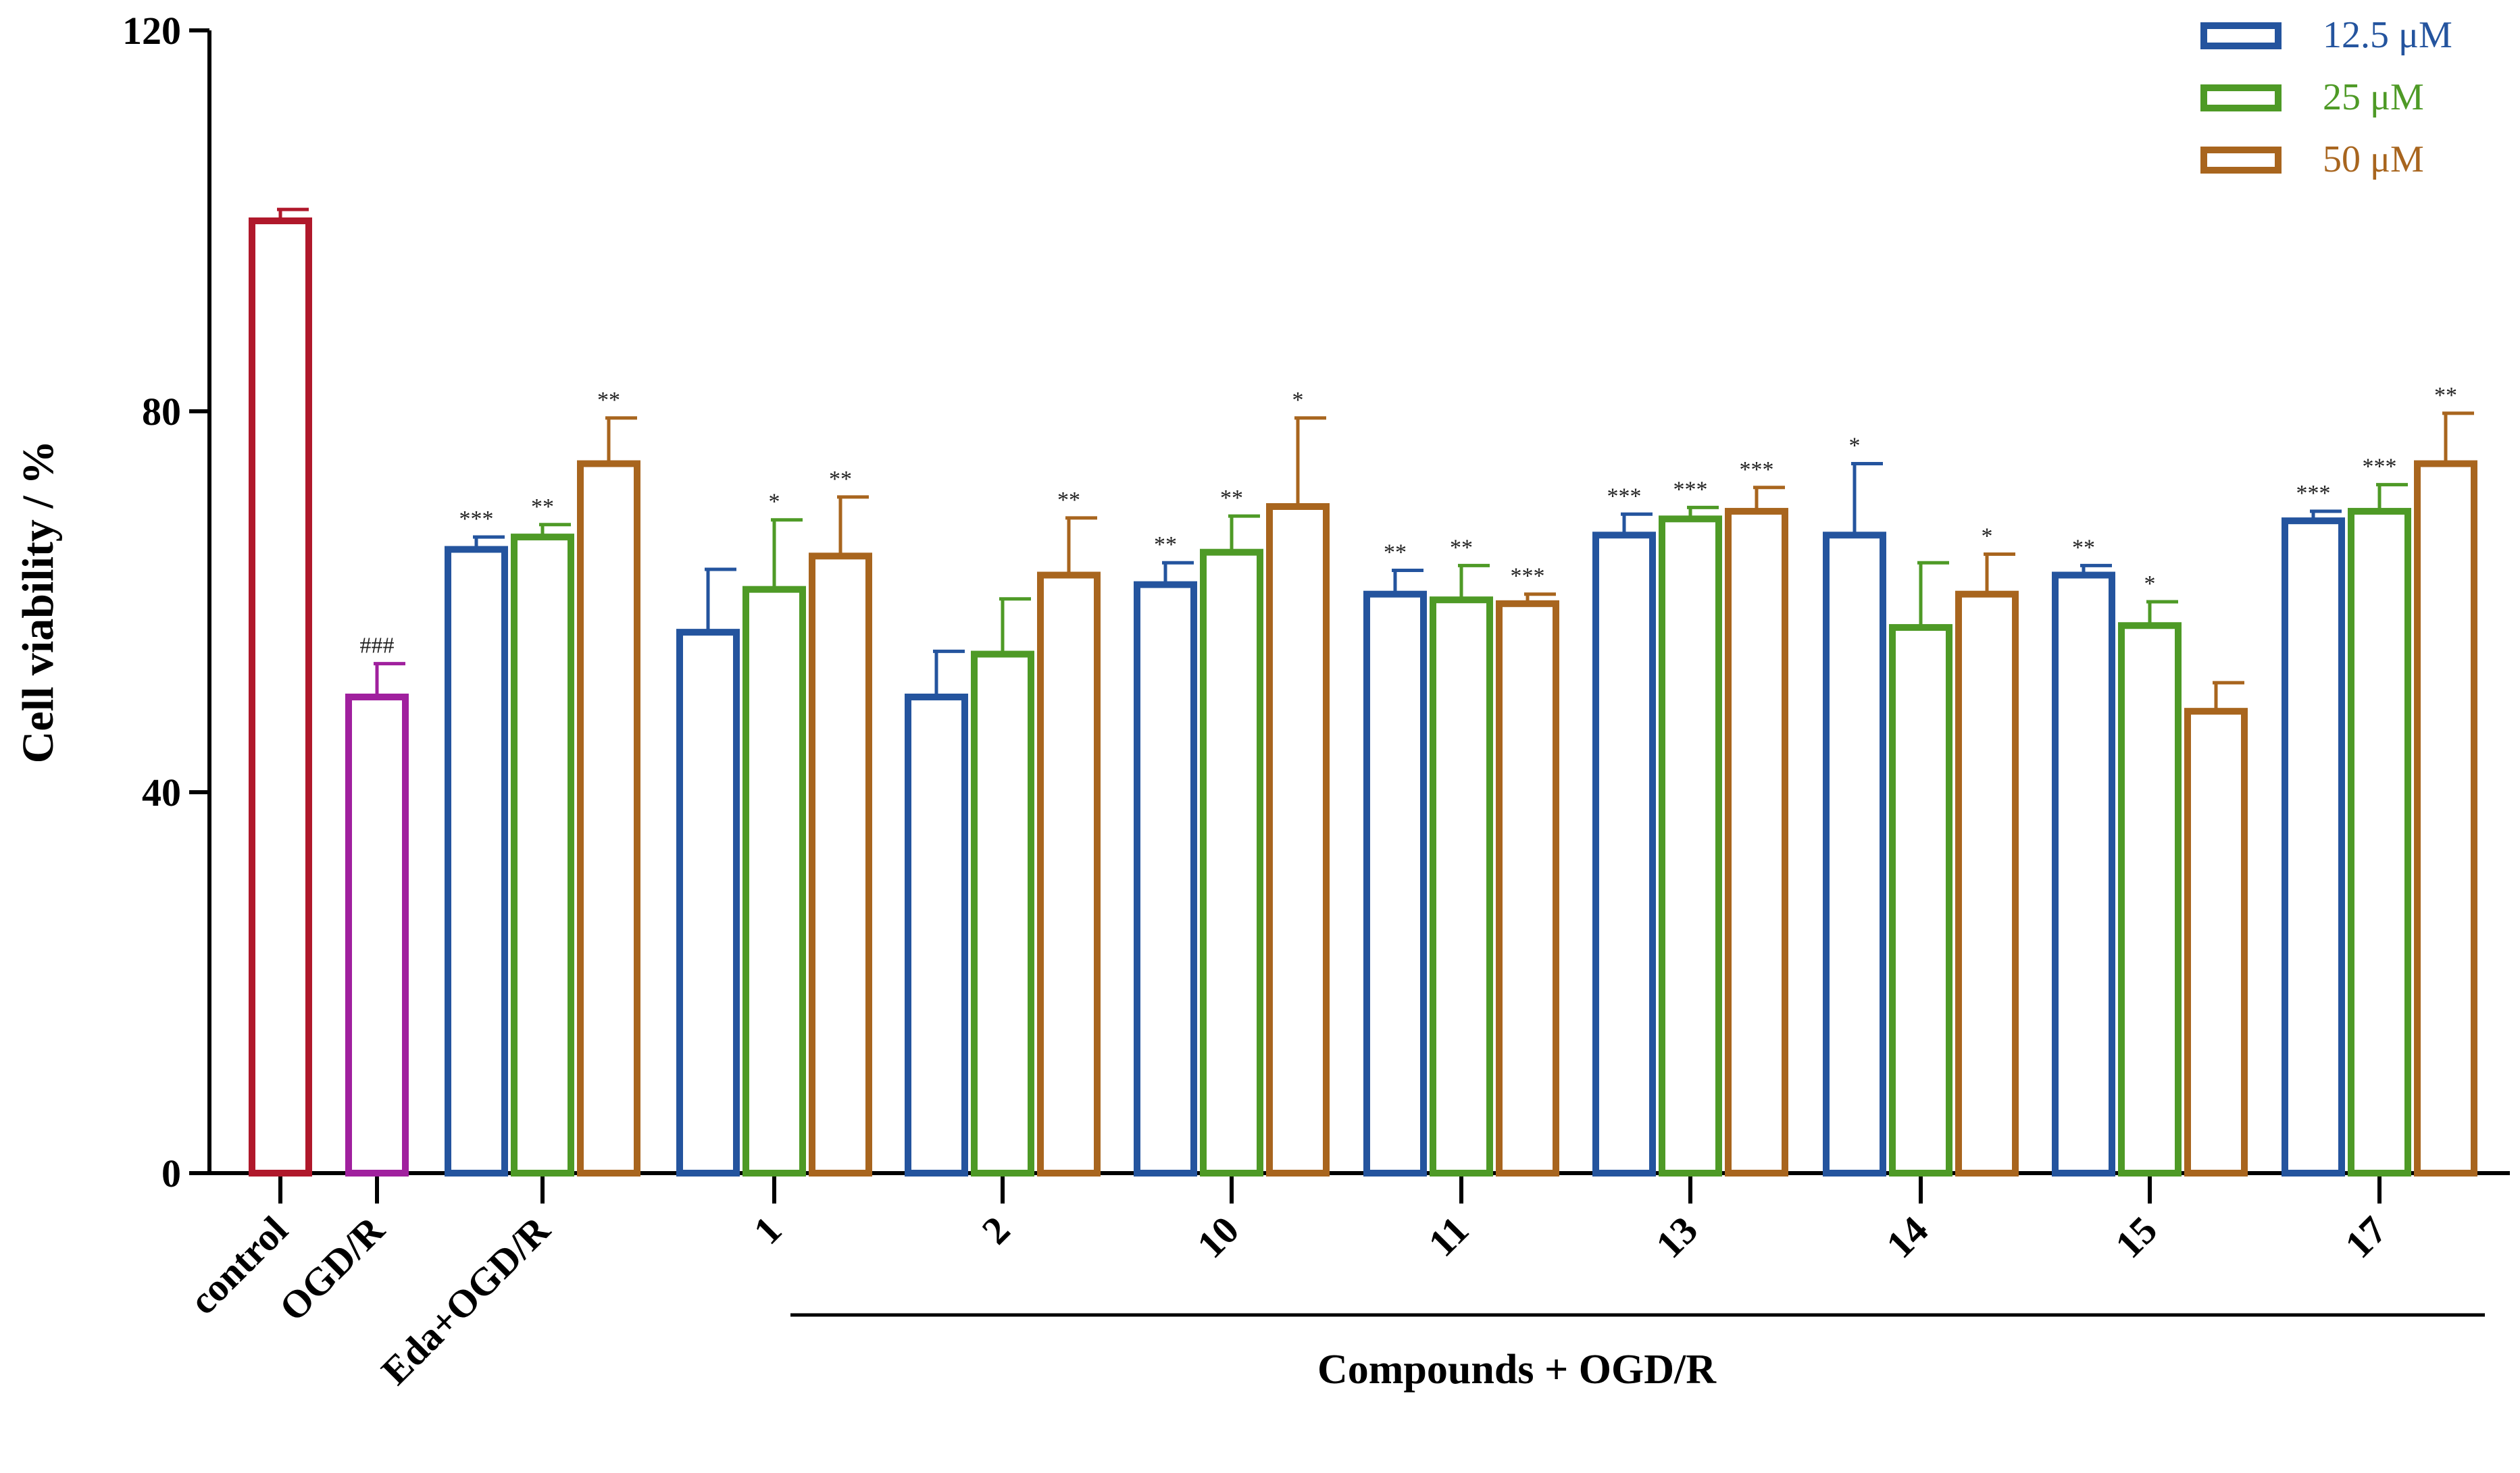 The height and width of the screenshot is (1473, 2520). I want to click on x-tick-label: OGD/R, so click(332, 1268).